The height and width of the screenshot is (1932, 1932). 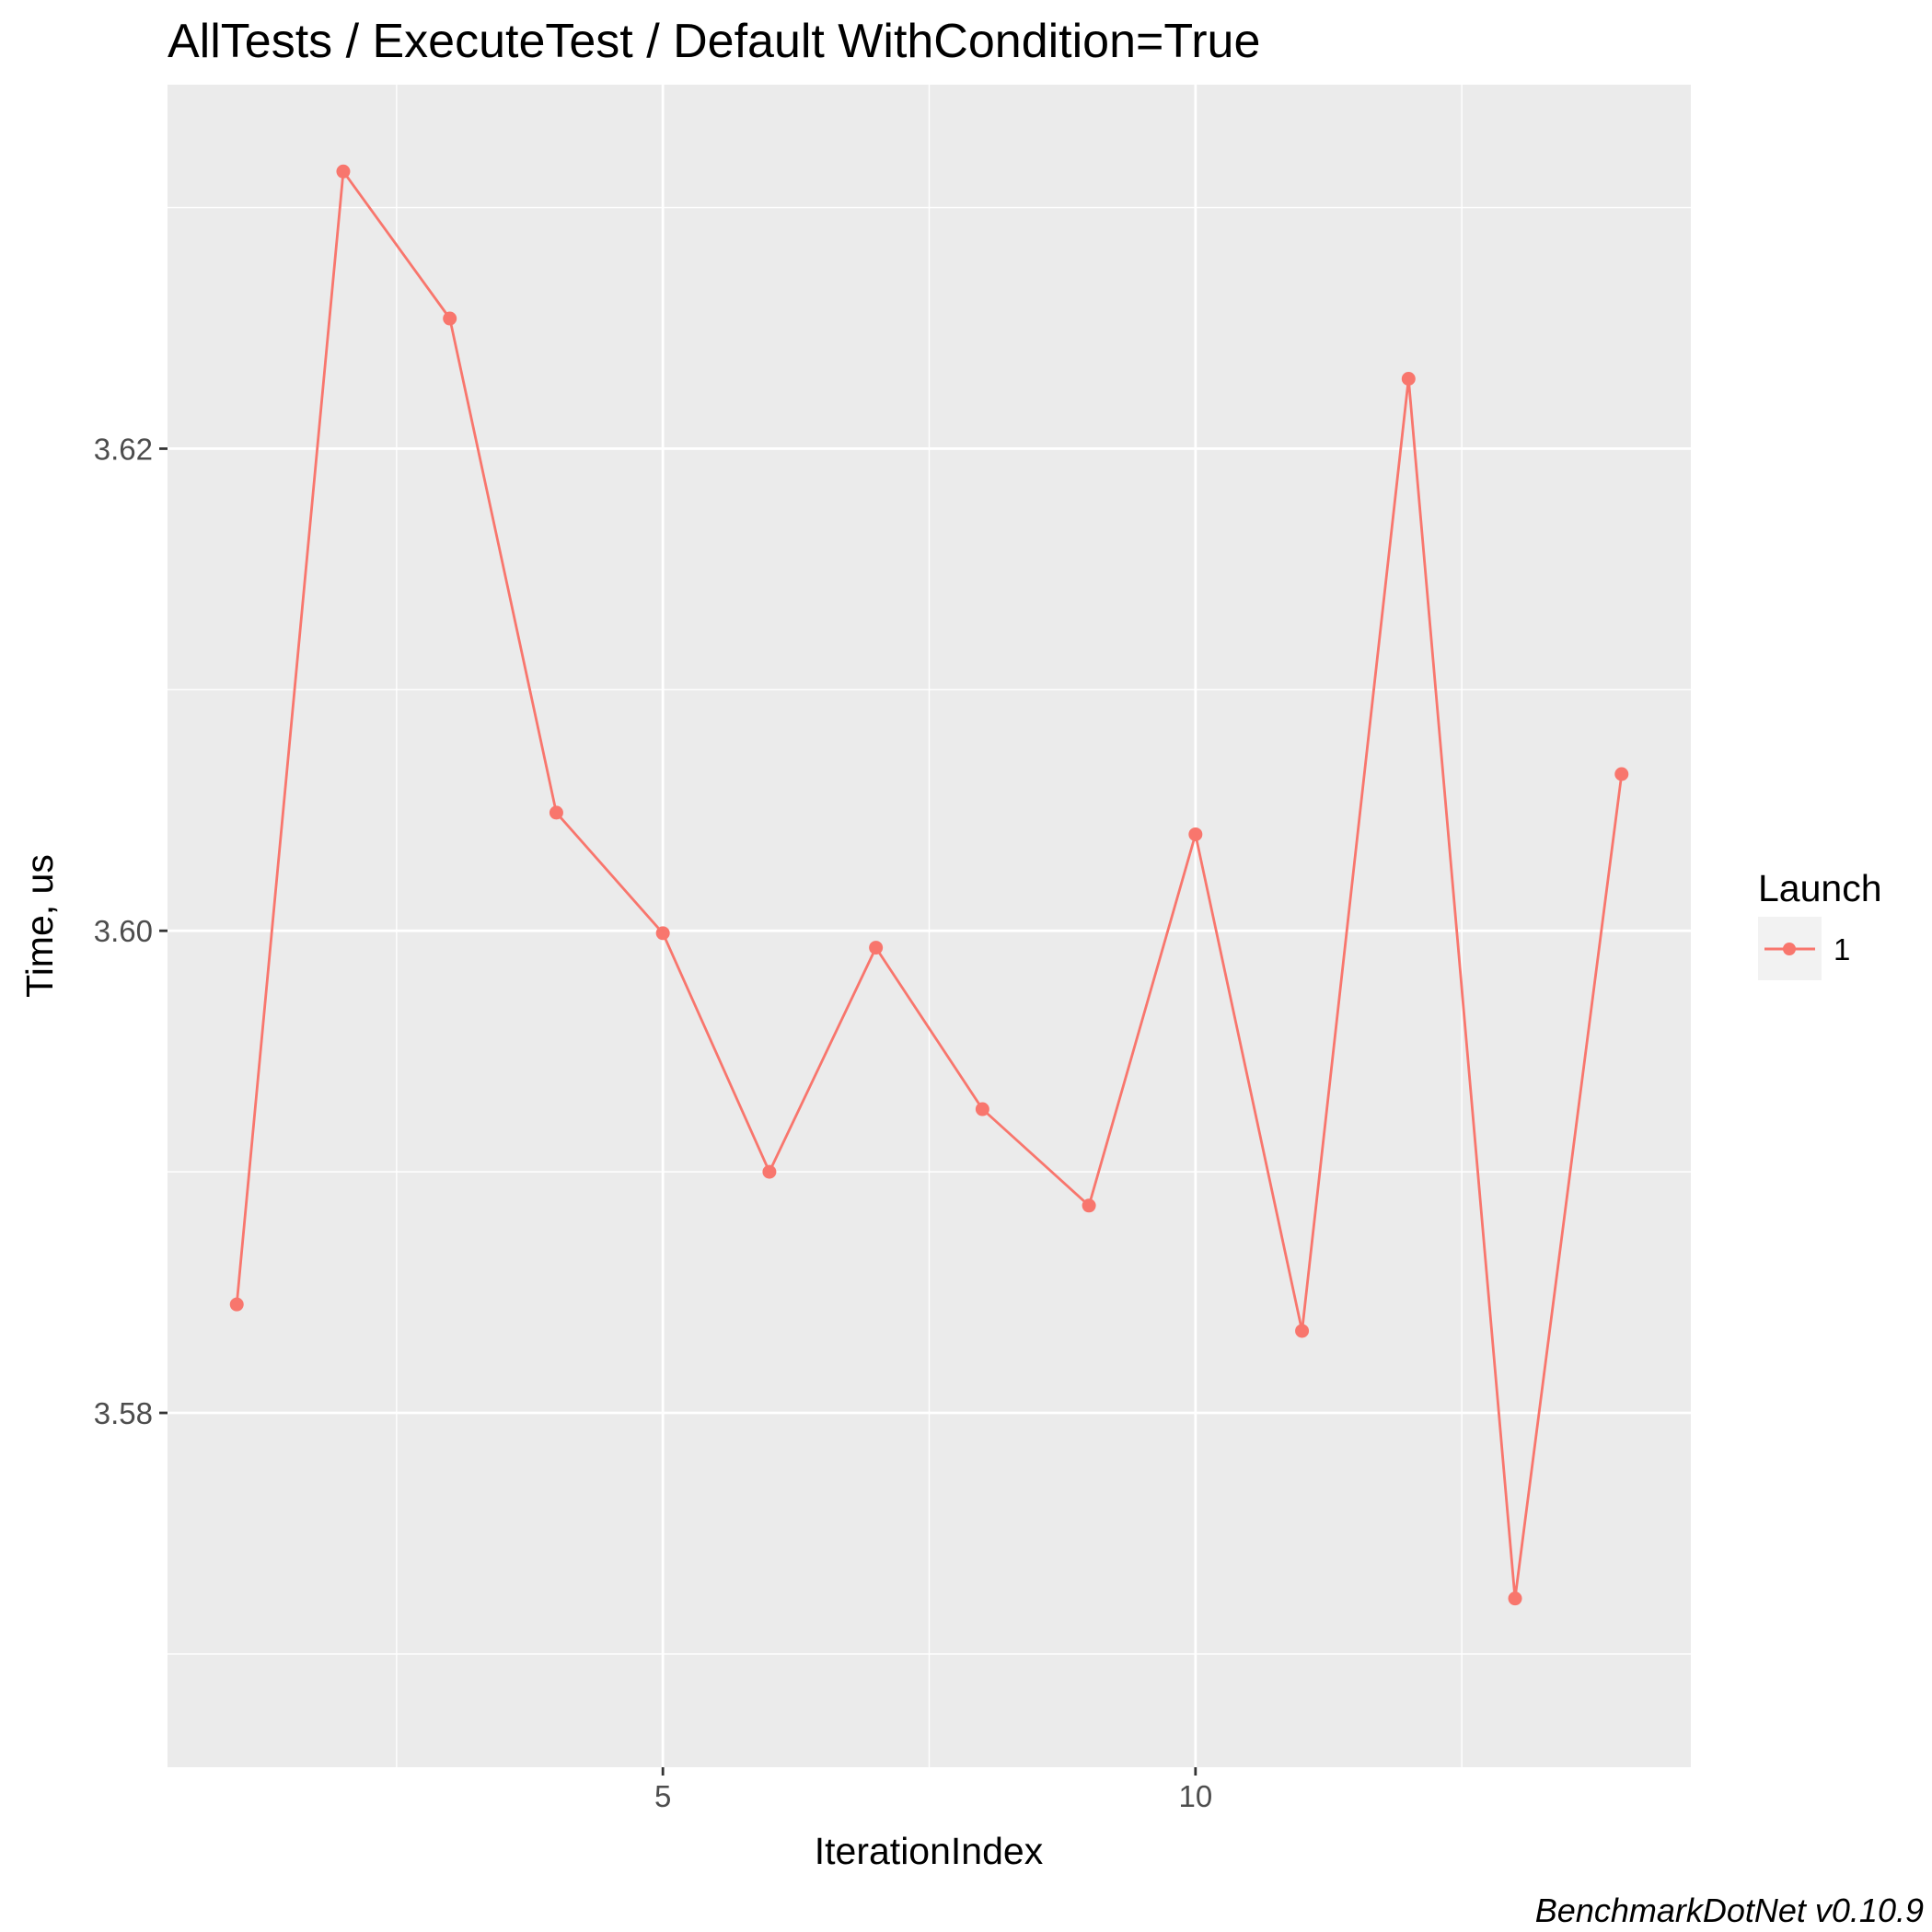 I want to click on x-axis-title: IterationIndex, so click(x=930, y=1851).